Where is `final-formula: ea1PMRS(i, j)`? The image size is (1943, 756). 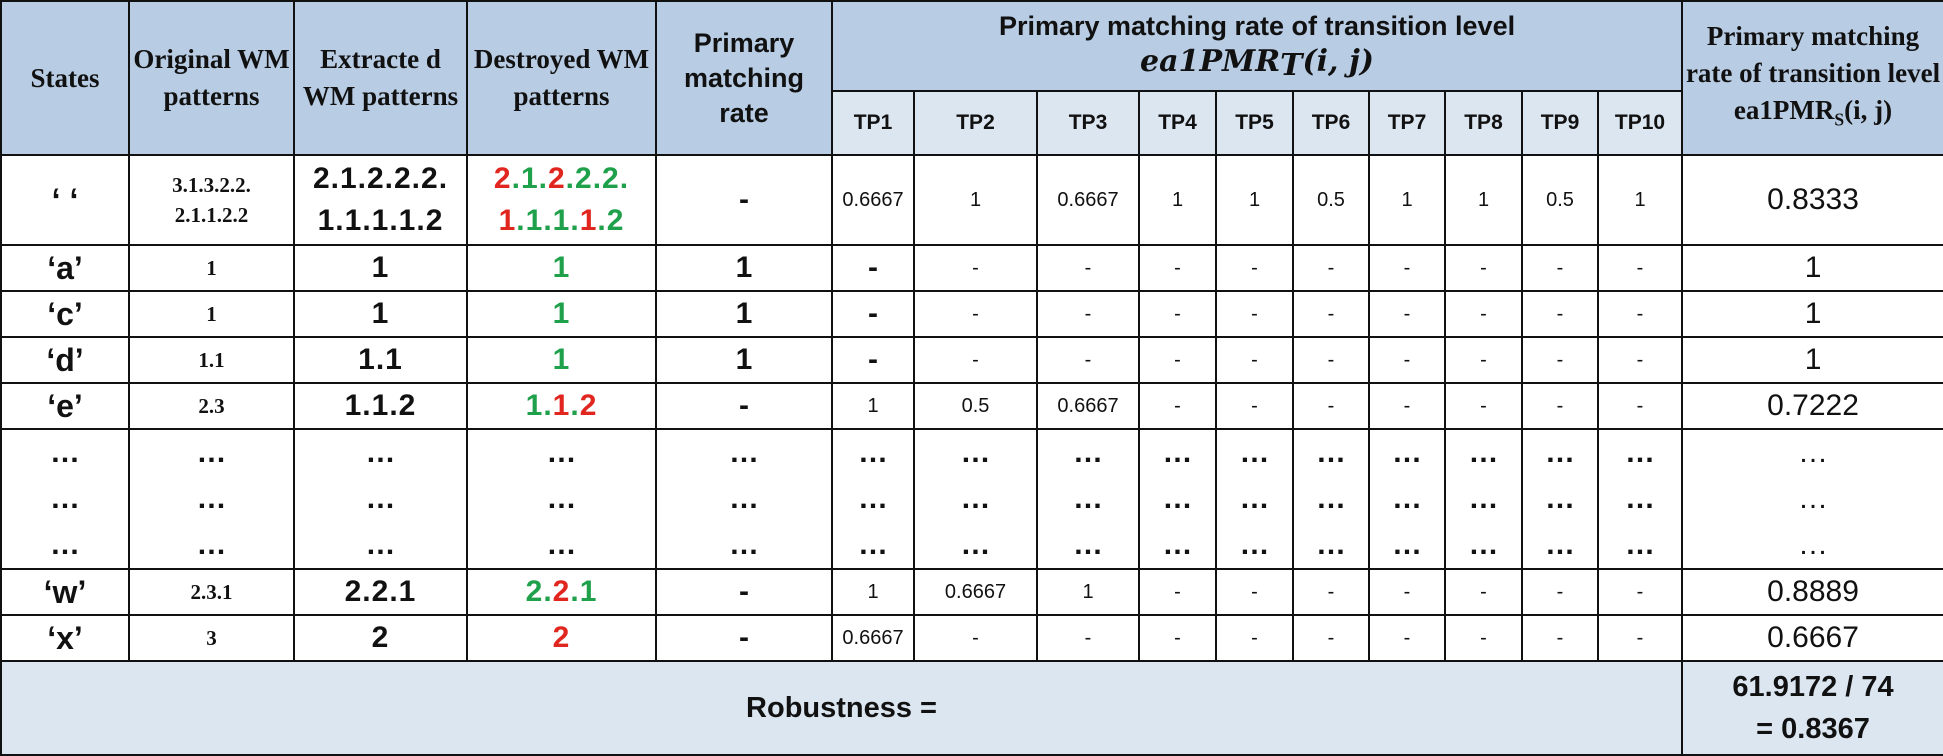
final-formula: ea1PMRS(i, j) is located at coordinates (1813, 112).